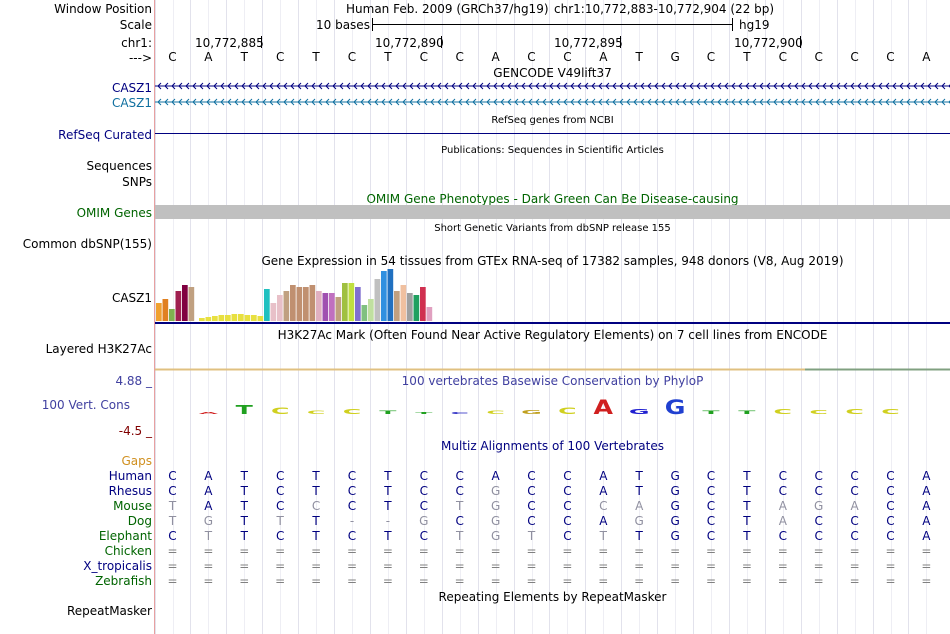 This screenshot has width=950, height=634. I want to click on assembly-text: Human Feb. 2009 (GRCh37/hg19), so click(447, 9).